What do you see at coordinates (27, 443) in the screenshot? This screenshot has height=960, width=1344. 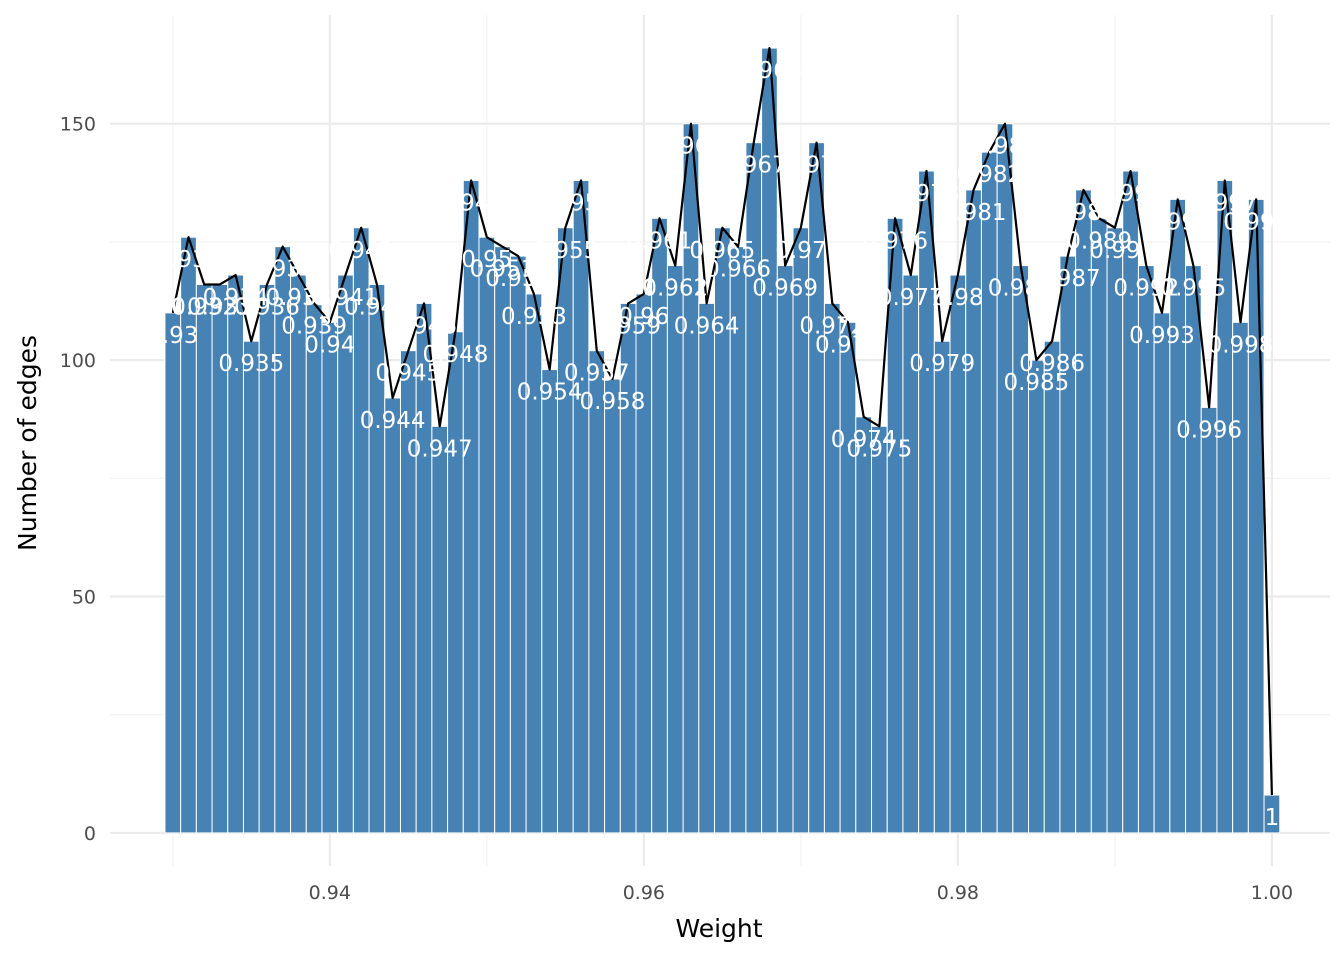 I see `y-axis-title: Number of edges` at bounding box center [27, 443].